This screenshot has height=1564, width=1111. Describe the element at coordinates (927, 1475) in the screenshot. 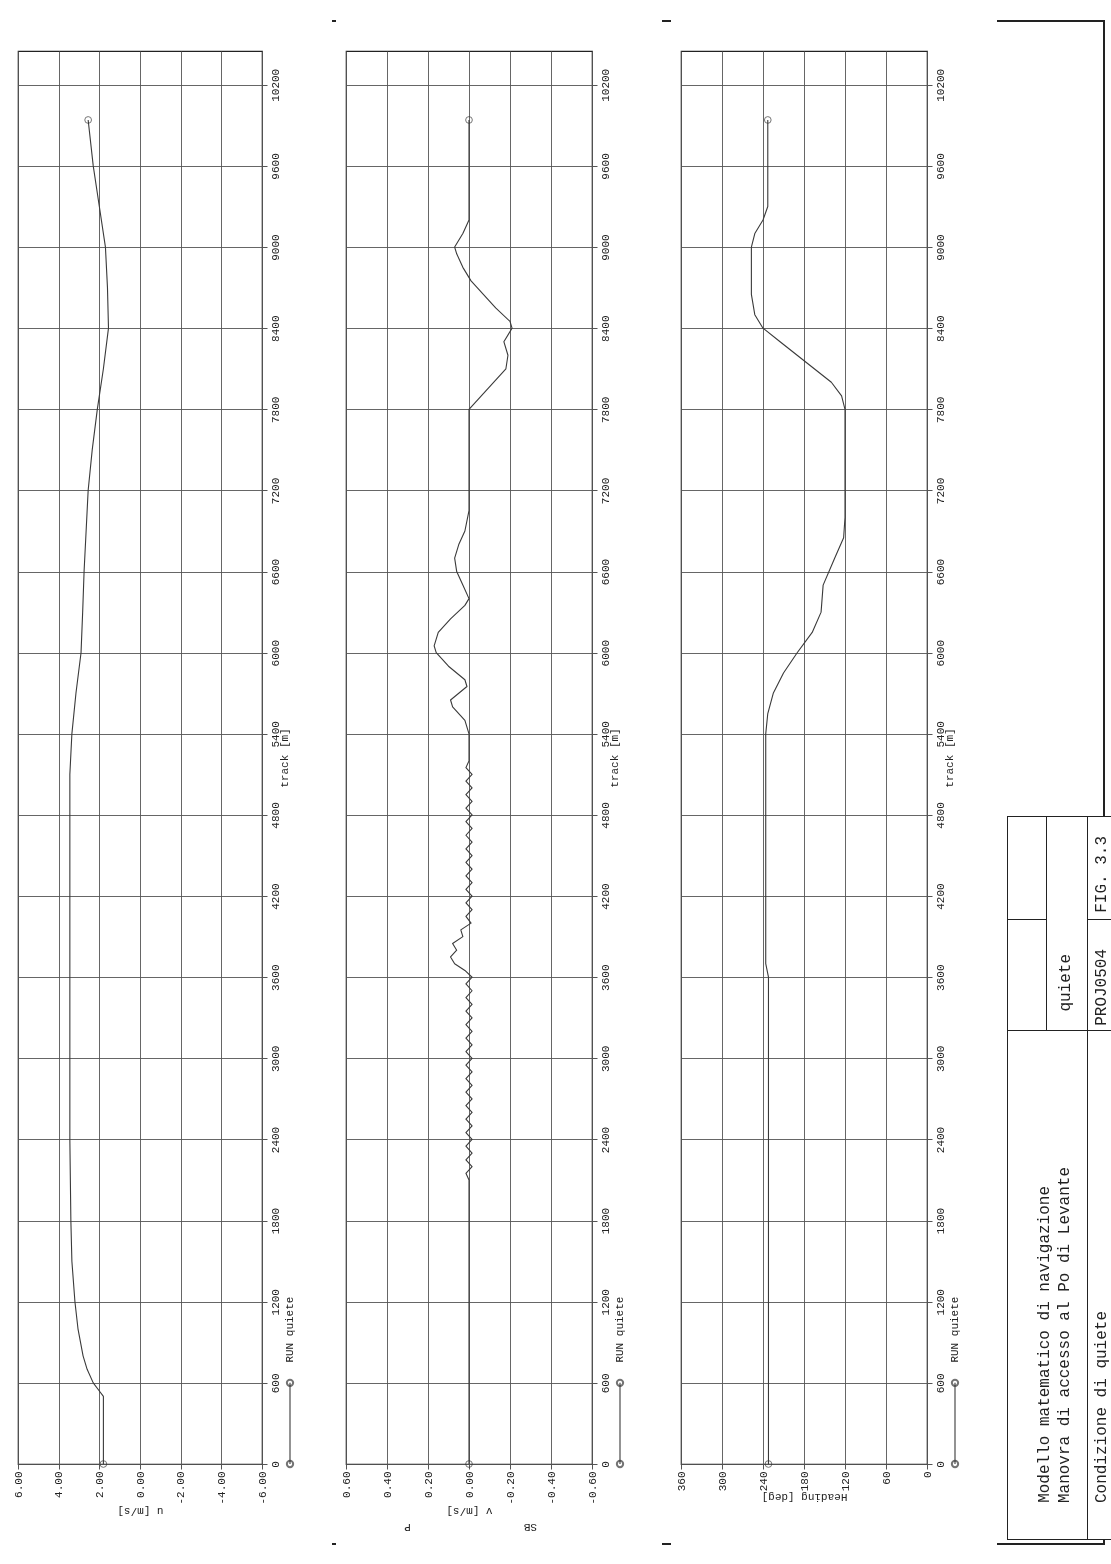

I see `x-tick-label: 0` at that location.